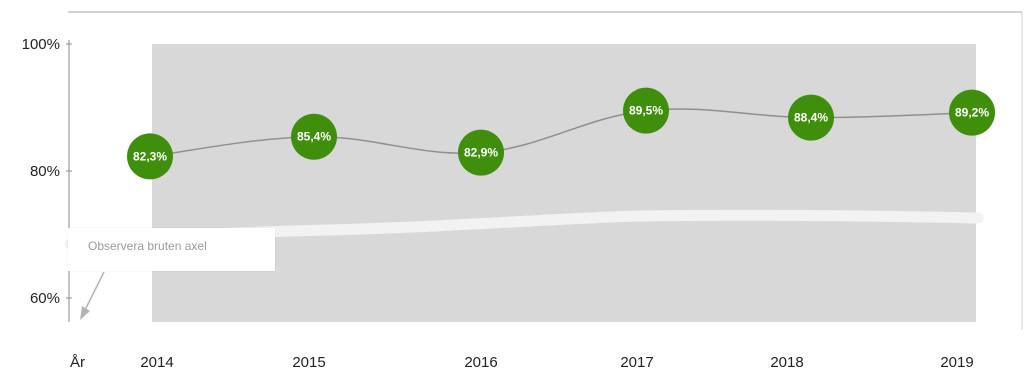 This screenshot has width=1035, height=372. I want to click on broken-axis-note: Observera bruten axel, so click(171, 249).